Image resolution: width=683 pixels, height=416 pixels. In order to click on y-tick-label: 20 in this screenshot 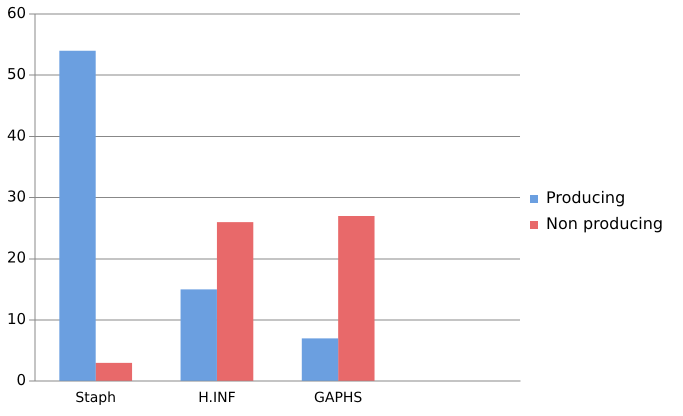, I will do `click(16, 257)`.